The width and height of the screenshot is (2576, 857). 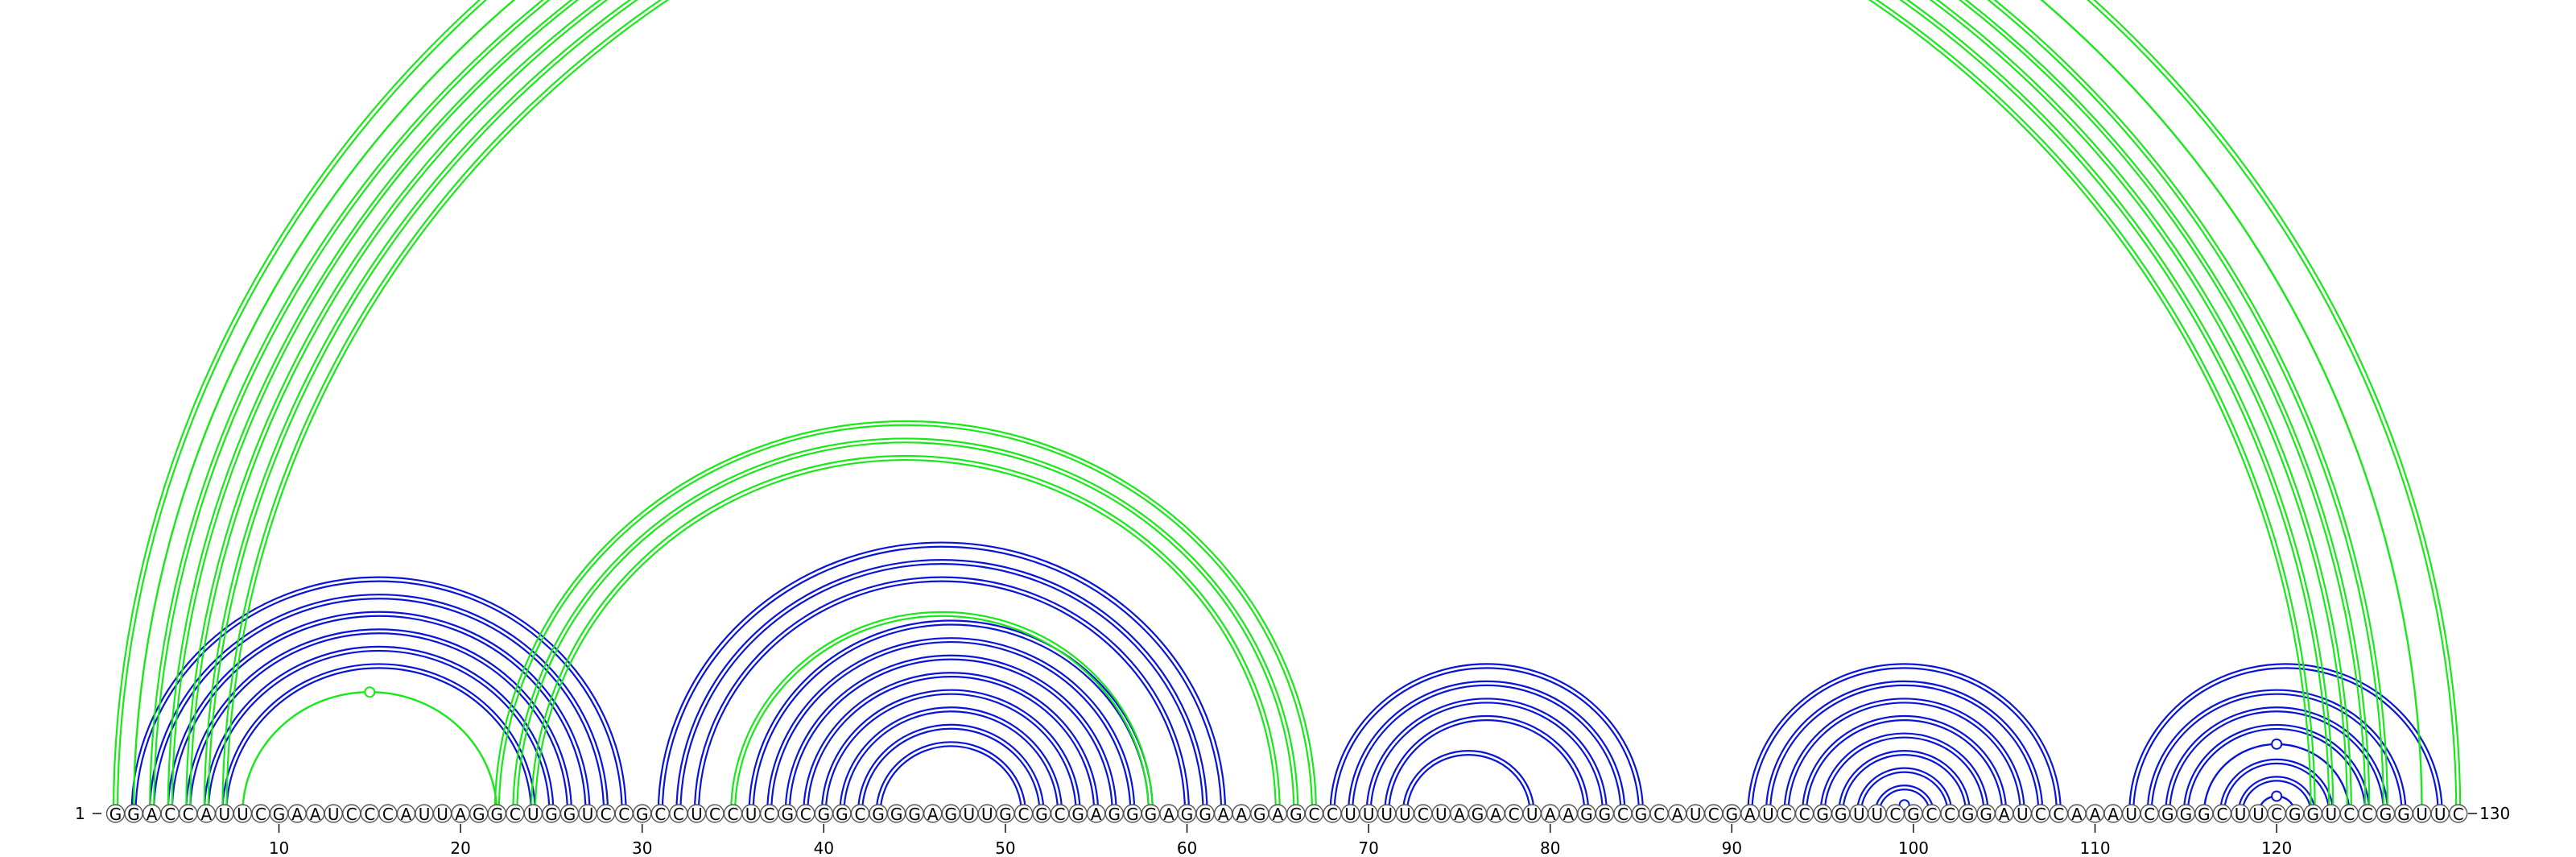 I want to click on nucleotide-103: G, so click(x=1968, y=814).